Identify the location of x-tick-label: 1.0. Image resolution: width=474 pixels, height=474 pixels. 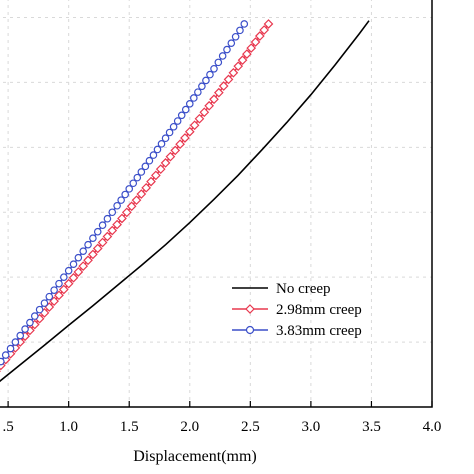
(68, 427).